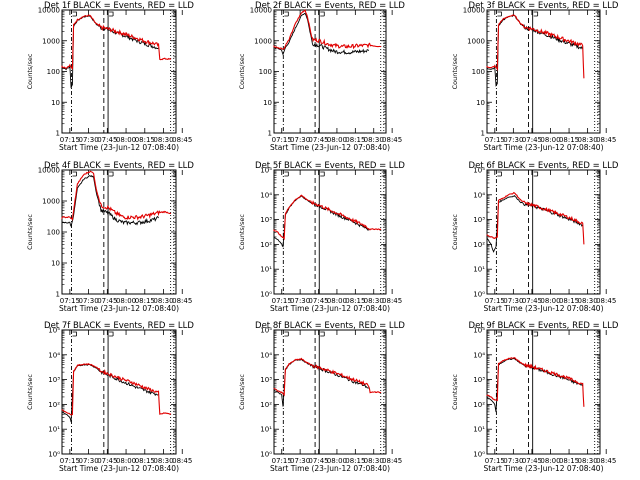 The height and width of the screenshot is (480, 640). What do you see at coordinates (266, 245) in the screenshot?
I see `panel-5-ytick-label: 10²` at bounding box center [266, 245].